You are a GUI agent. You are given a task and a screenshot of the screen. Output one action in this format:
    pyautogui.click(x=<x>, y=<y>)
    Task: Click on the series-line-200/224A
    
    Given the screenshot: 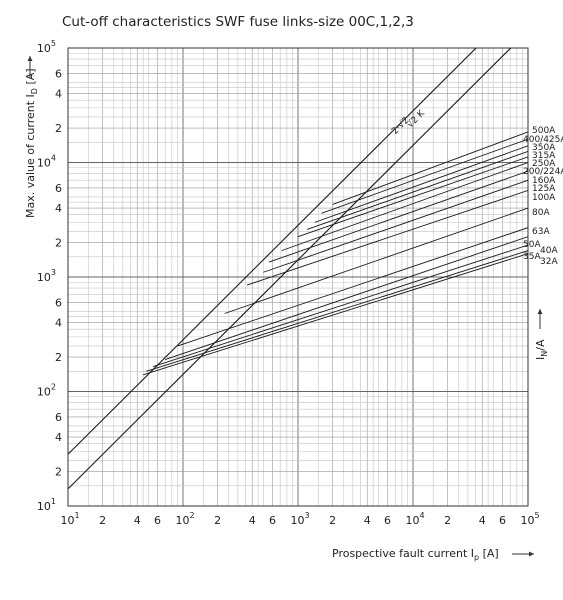 What is the action you would take?
    pyautogui.click(x=404, y=207)
    